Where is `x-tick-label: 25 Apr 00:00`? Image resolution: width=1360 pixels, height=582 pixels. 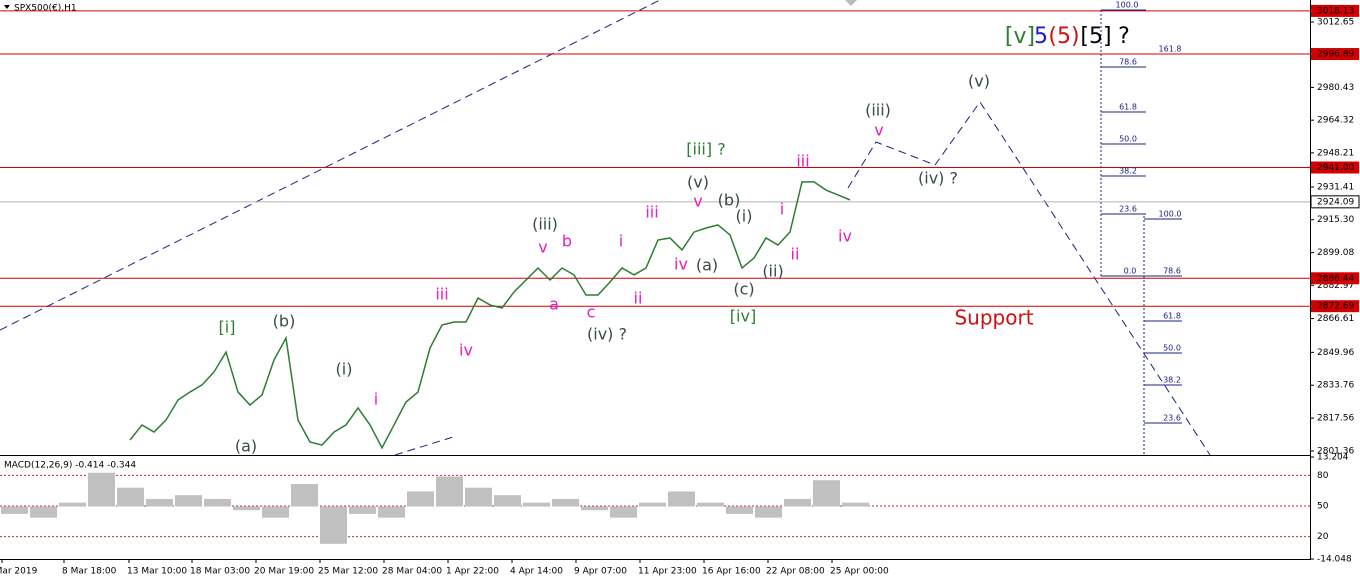
x-tick-label: 25 Apr 00:00 is located at coordinates (859, 572).